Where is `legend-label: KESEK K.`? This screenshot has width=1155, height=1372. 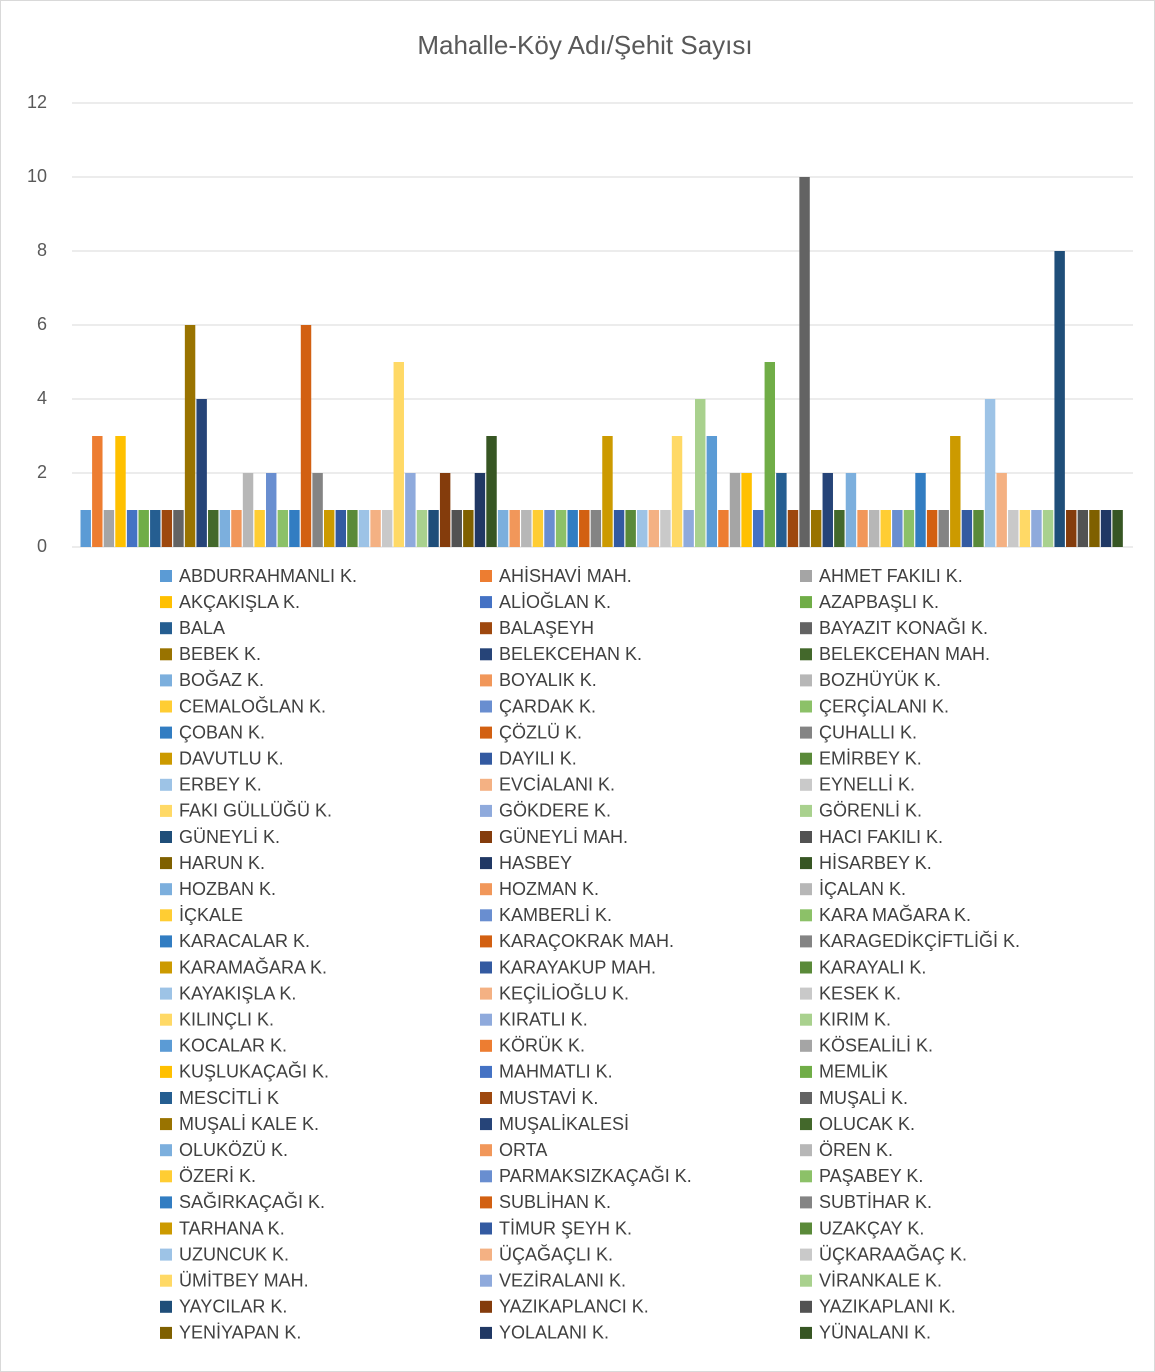
legend-label: KESEK K. is located at coordinates (860, 993).